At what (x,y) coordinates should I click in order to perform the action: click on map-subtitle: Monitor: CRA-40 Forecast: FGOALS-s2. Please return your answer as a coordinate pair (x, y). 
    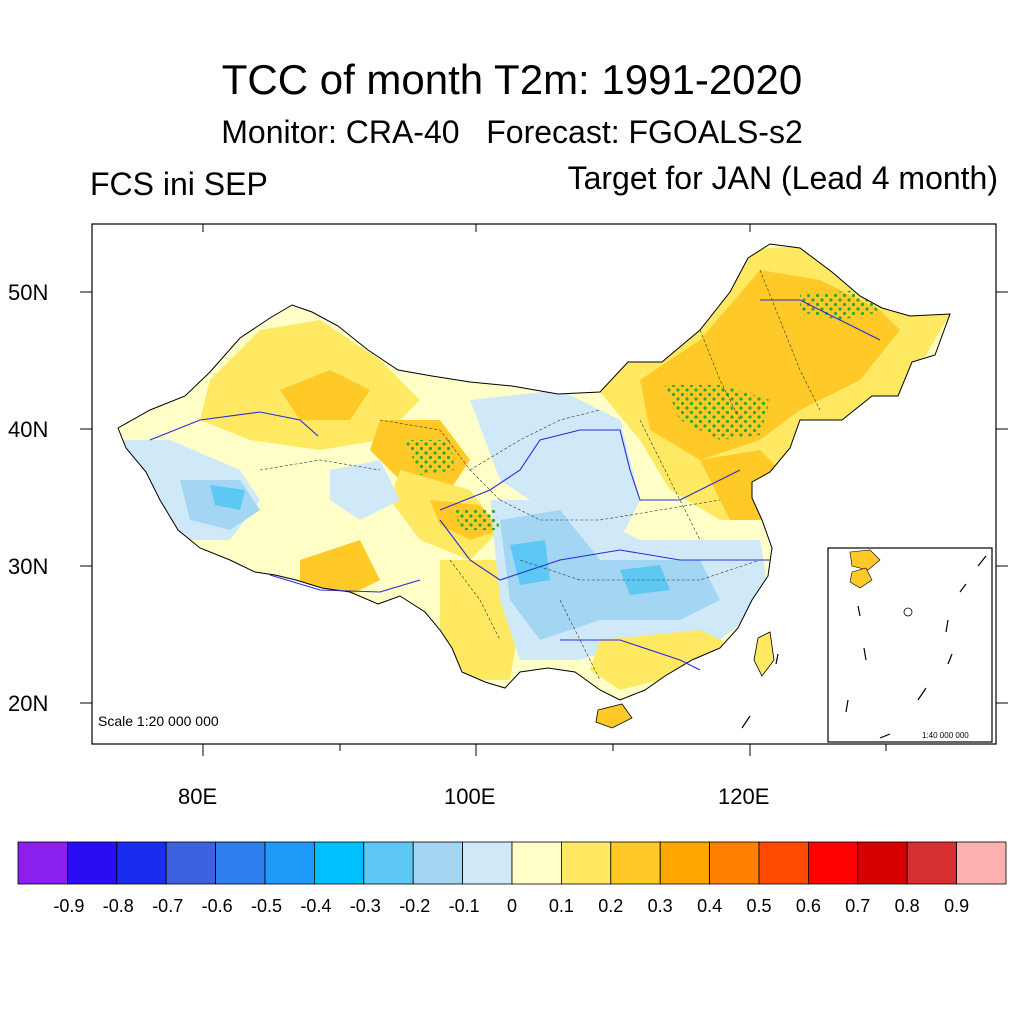
    Looking at the image, I should click on (512, 132).